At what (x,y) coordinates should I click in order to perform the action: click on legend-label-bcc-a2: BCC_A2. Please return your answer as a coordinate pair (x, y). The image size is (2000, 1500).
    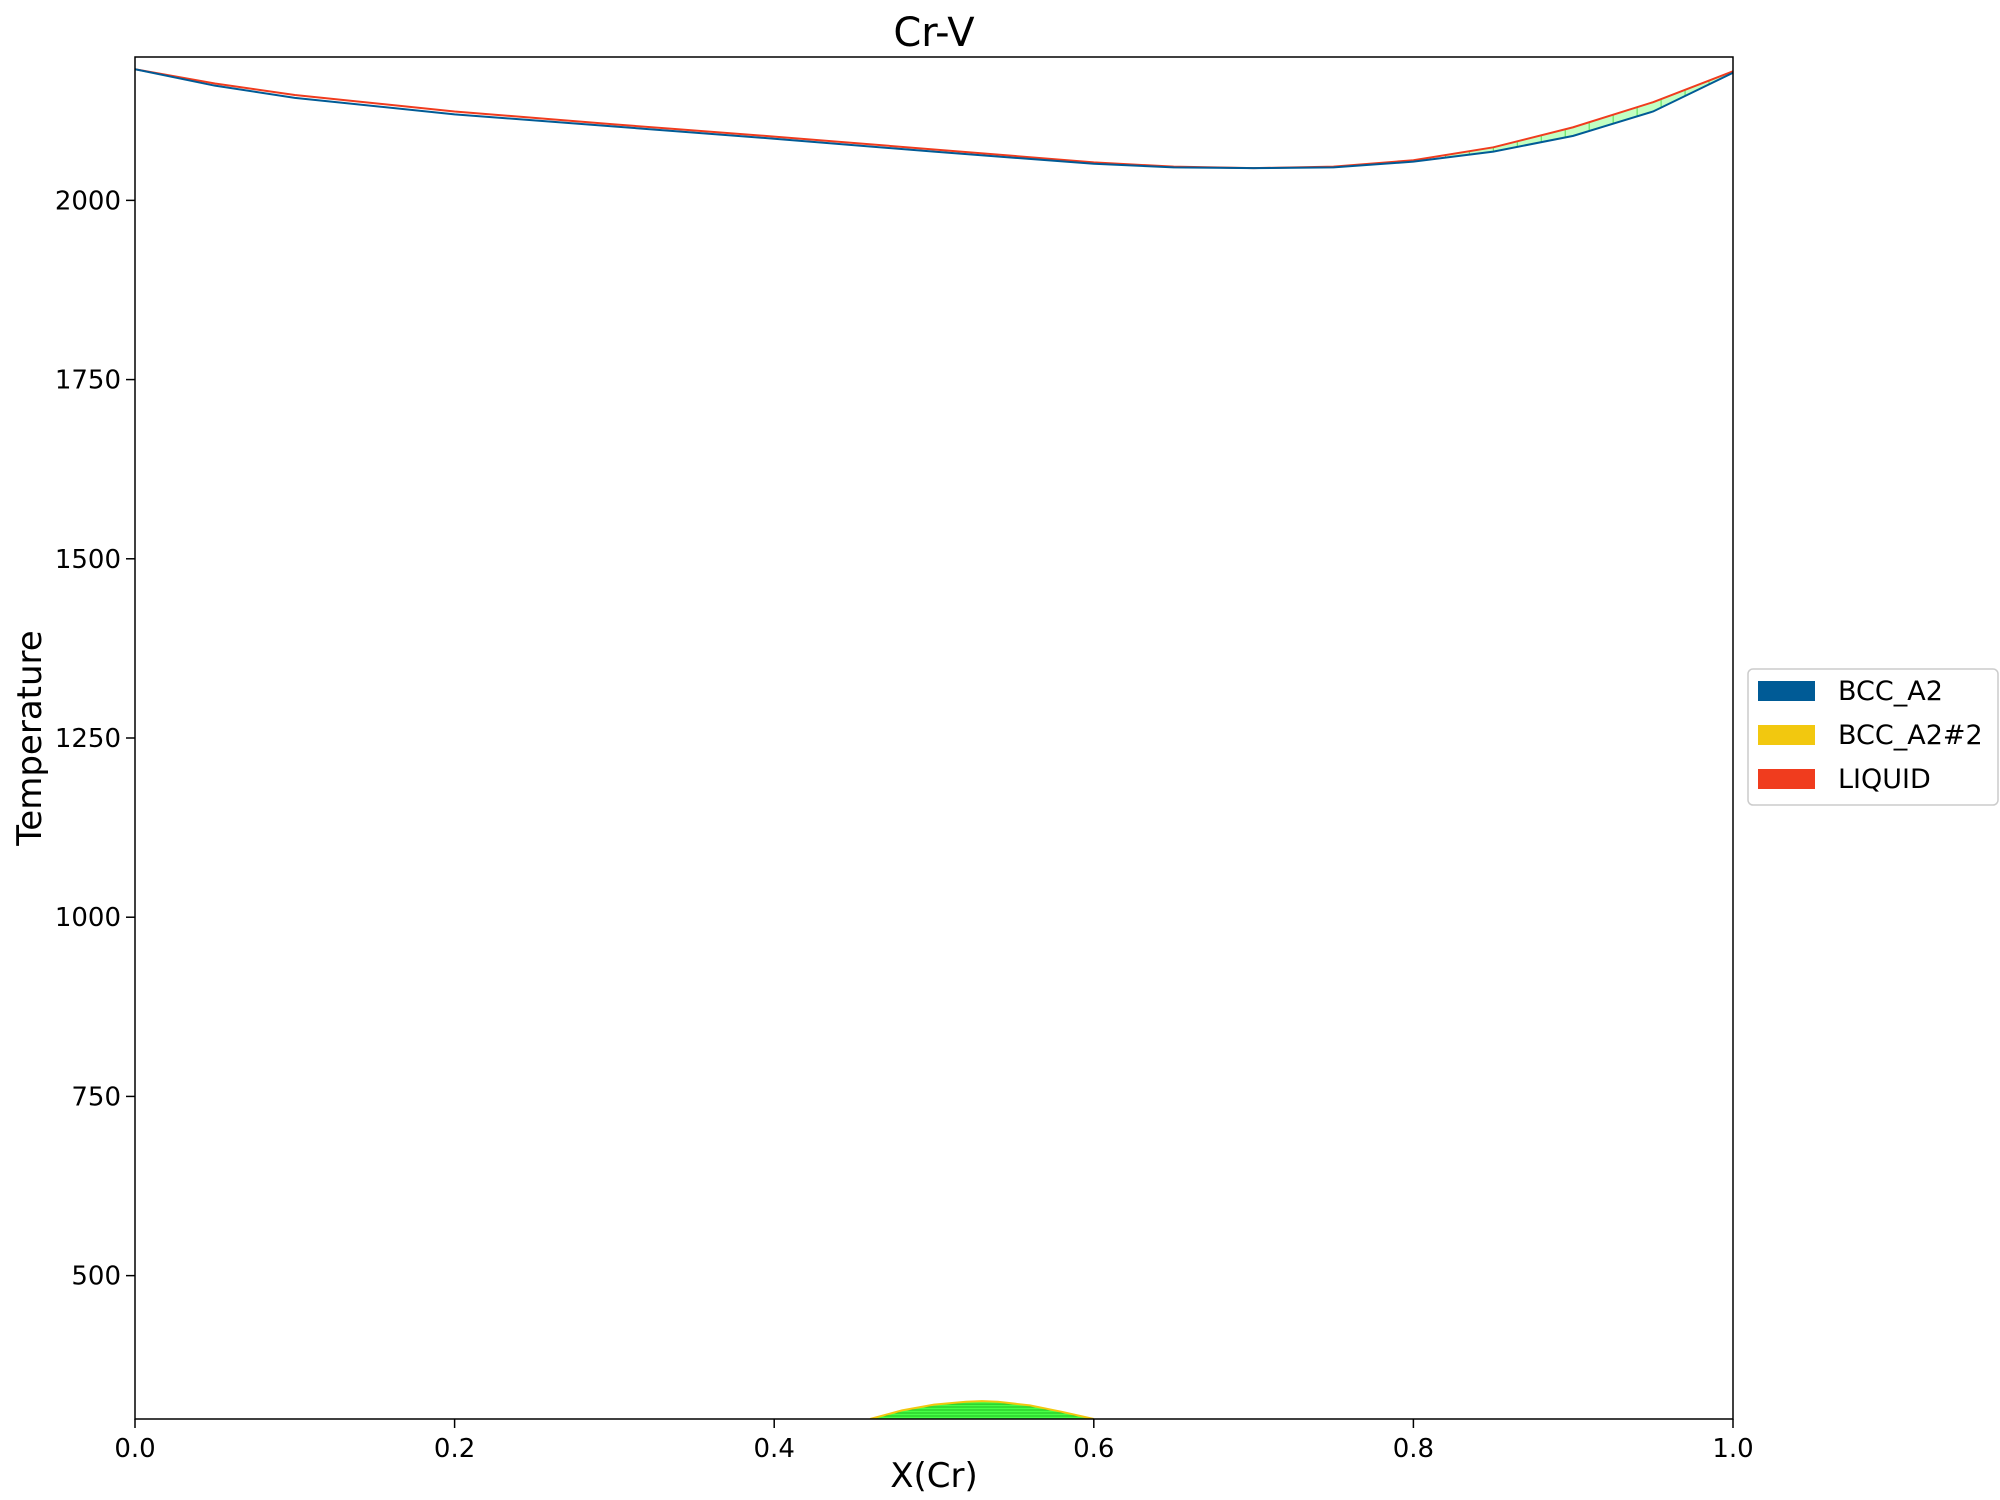
    Looking at the image, I should click on (1890, 691).